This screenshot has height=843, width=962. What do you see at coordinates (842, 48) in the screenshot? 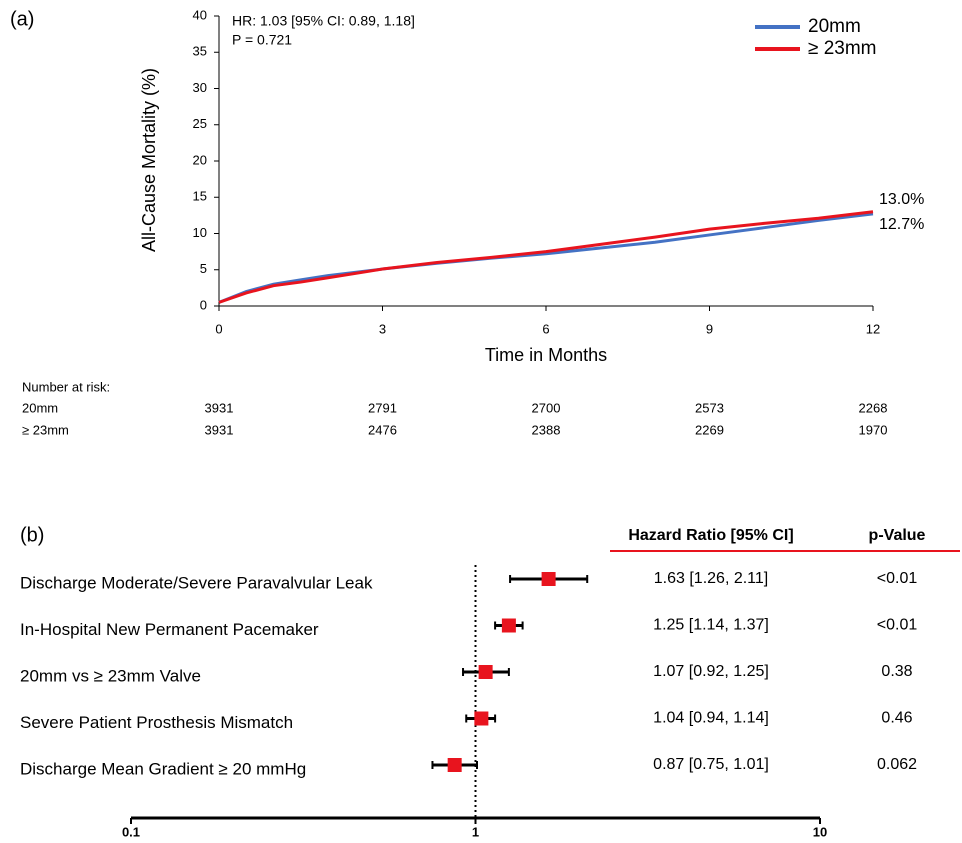
I see `legend-label: ≥ 23mm` at bounding box center [842, 48].